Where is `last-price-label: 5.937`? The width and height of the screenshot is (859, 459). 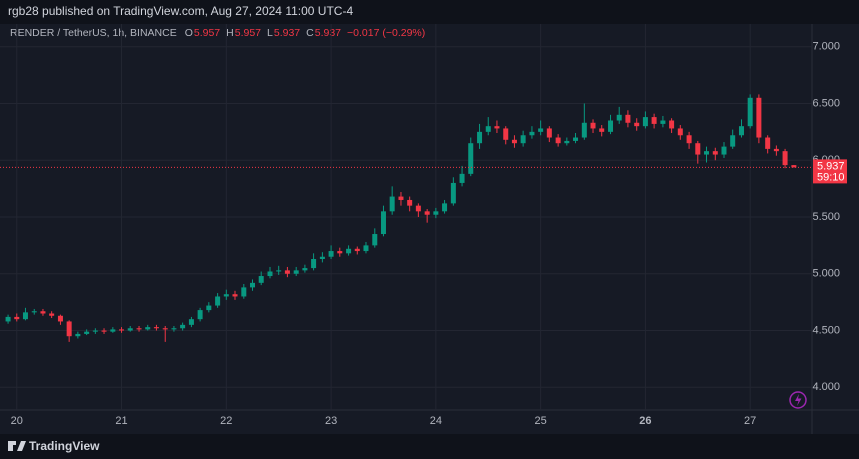 last-price-label: 5.937 is located at coordinates (831, 166).